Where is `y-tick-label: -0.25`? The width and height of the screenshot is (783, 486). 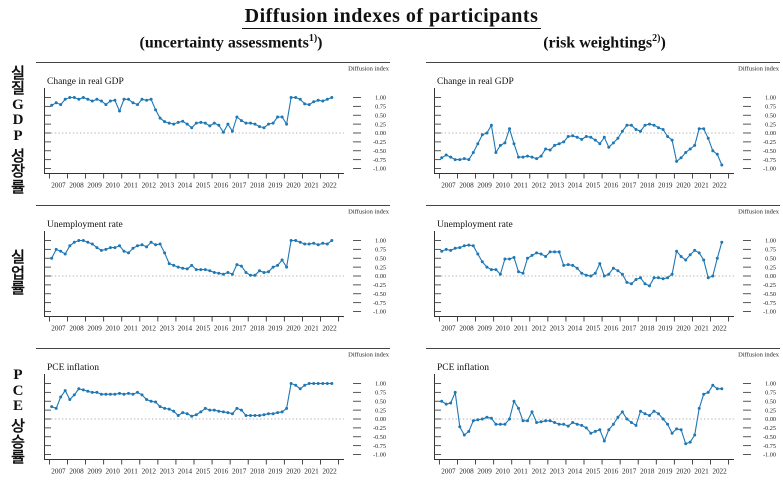
y-tick-label: -0.25 is located at coordinates (379, 428).